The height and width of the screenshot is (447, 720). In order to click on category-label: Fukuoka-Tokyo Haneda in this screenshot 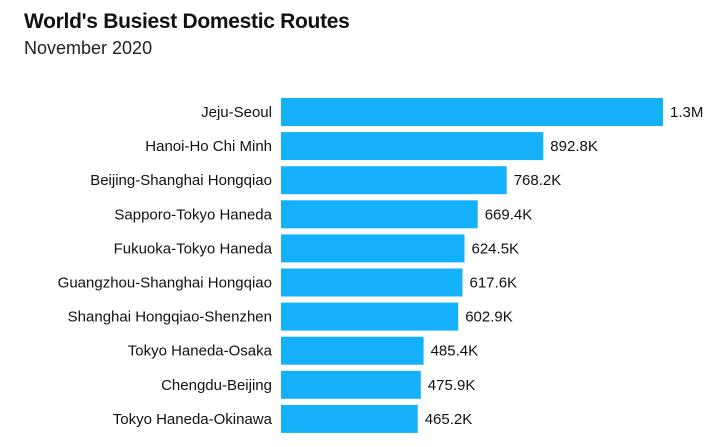, I will do `click(193, 248)`.